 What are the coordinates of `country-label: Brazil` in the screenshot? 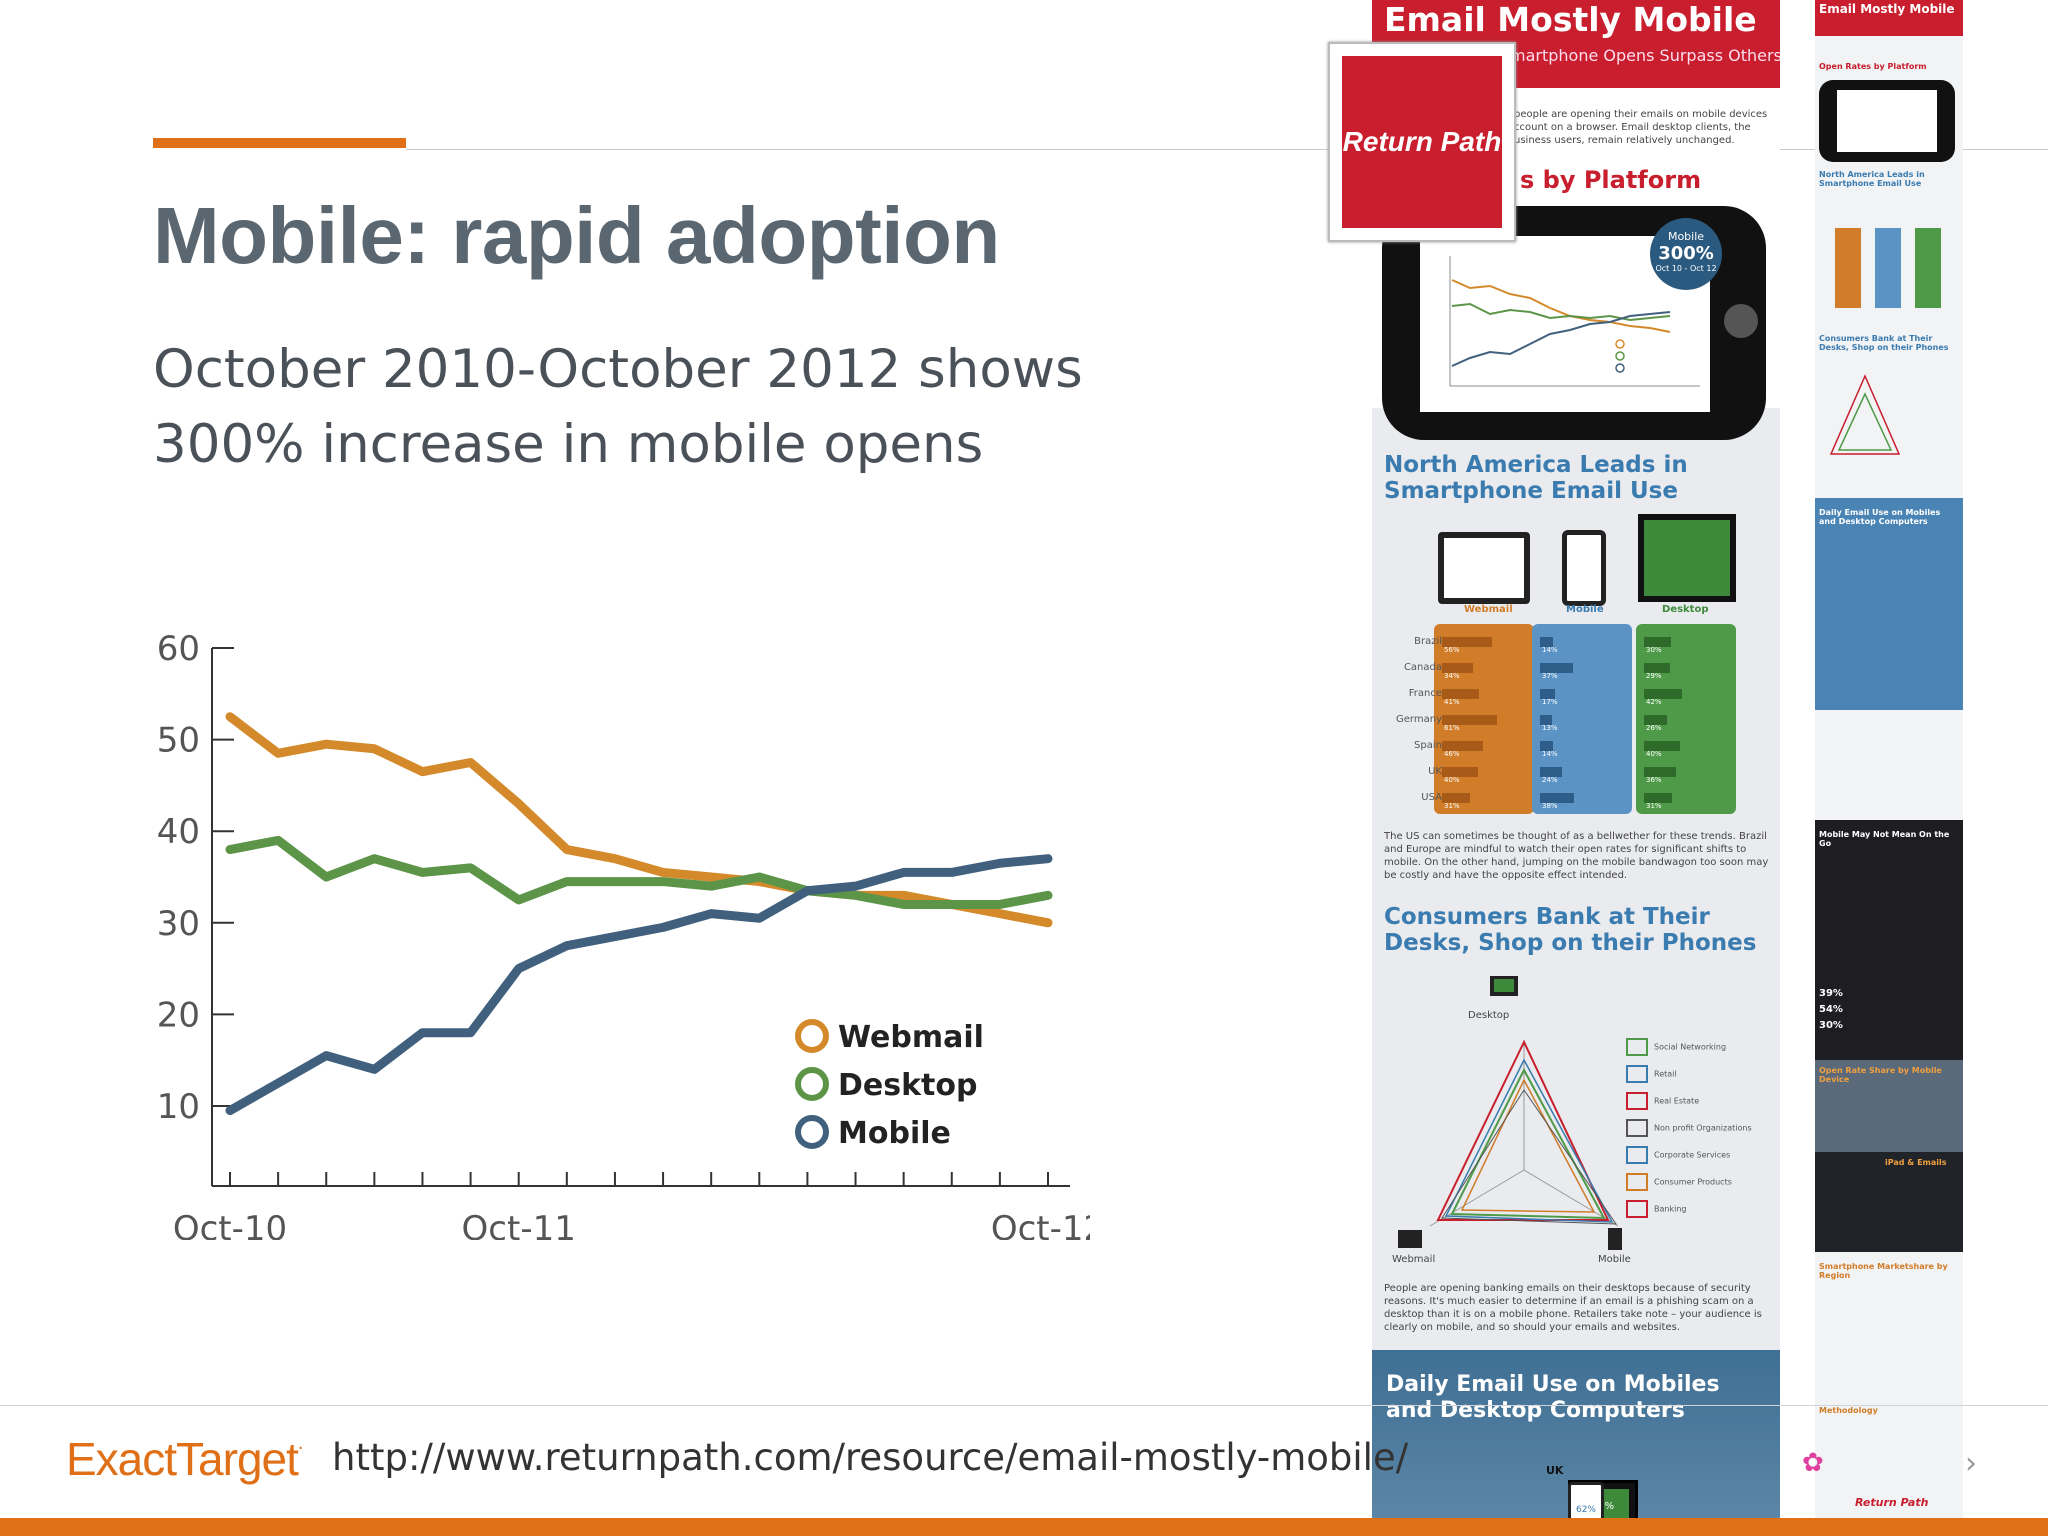 It's located at (1428, 641).